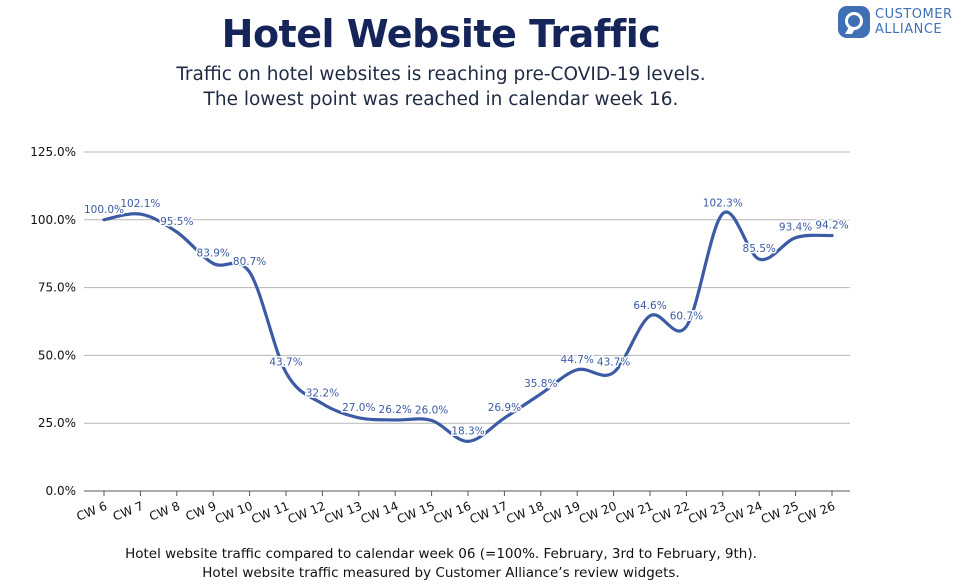 This screenshot has height=586, width=962. I want to click on y-tick-label: 0.0%, so click(61, 491).